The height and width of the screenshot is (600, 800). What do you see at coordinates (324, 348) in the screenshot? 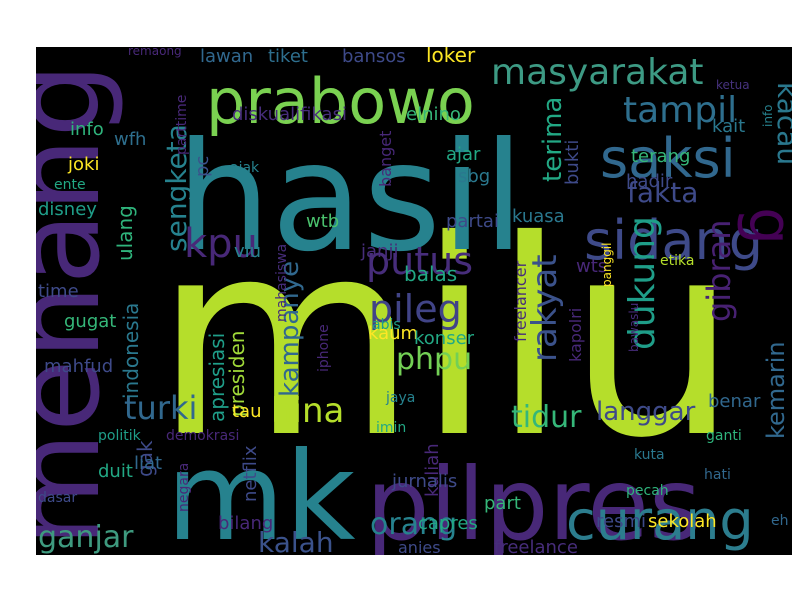
I see `word-iphone: iphone` at bounding box center [324, 348].